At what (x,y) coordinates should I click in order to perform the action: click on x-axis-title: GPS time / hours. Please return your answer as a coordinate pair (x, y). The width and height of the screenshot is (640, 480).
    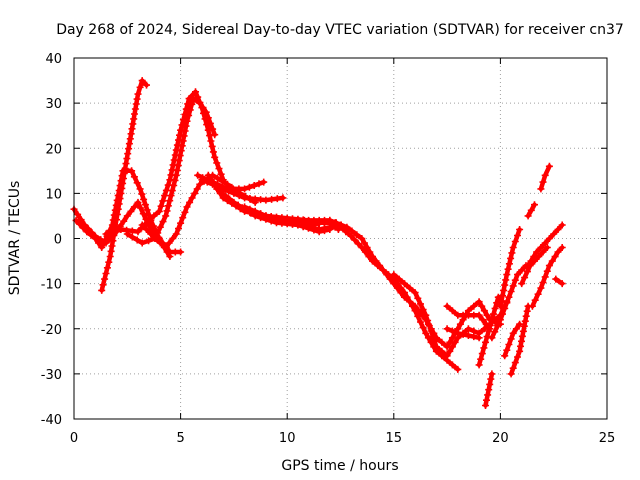
    Looking at the image, I should click on (339, 466).